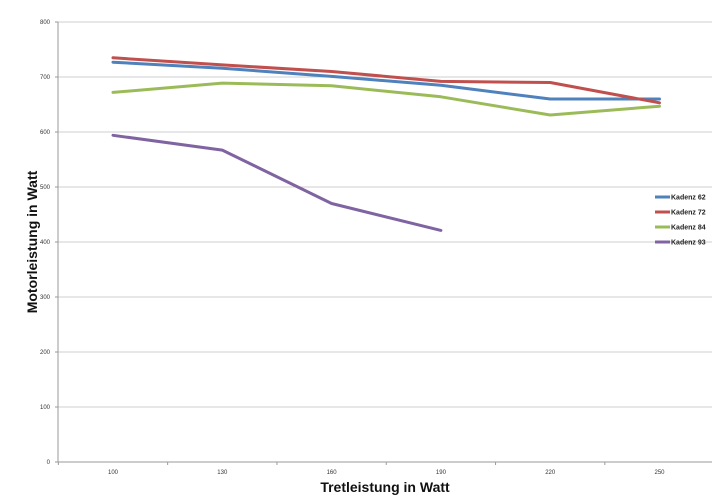 Image resolution: width=712 pixels, height=497 pixels. What do you see at coordinates (659, 473) in the screenshot?
I see `x-tick-label: 250` at bounding box center [659, 473].